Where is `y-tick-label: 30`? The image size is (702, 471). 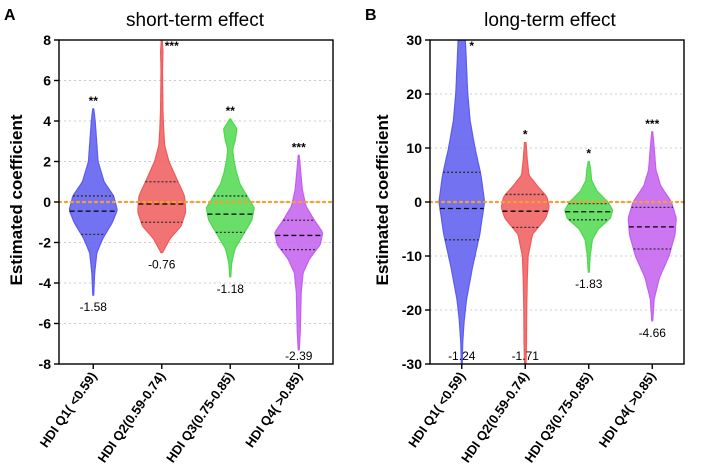 y-tick-label: 30 is located at coordinates (414, 40).